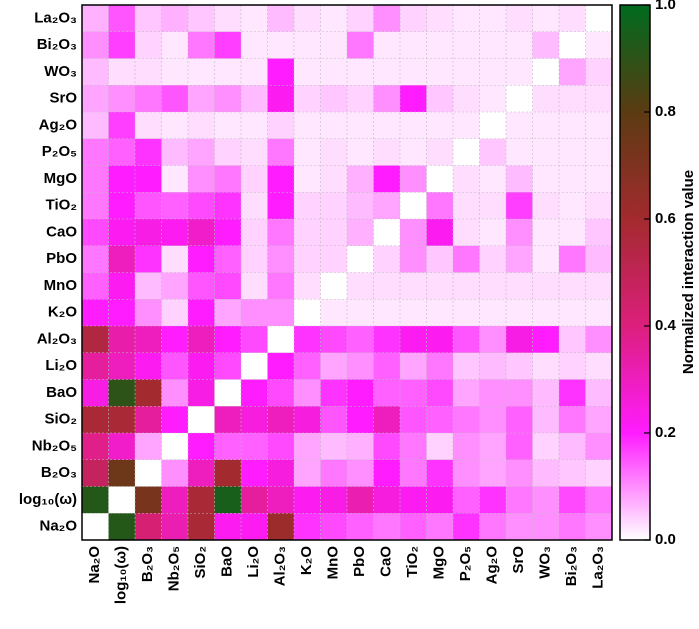  What do you see at coordinates (688, 272) in the screenshot?
I see `colorbar-label: Normalized interaction value` at bounding box center [688, 272].